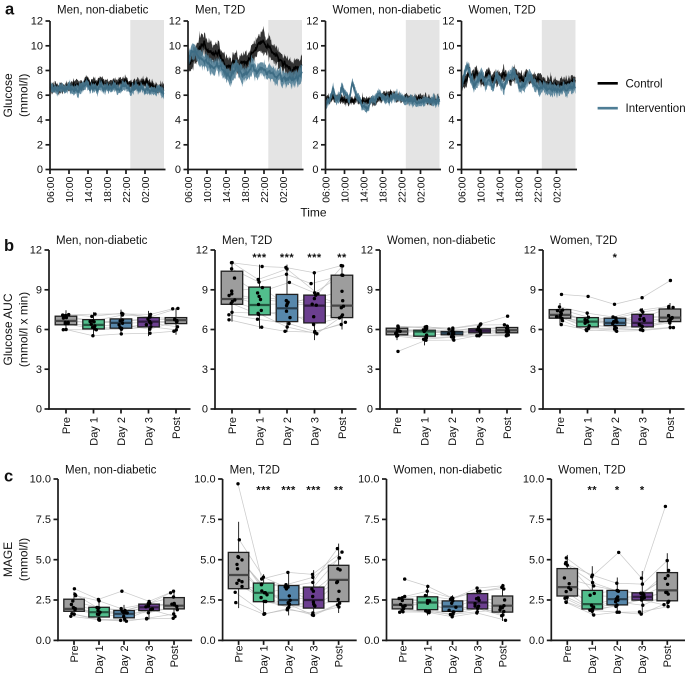  I want to click on svg-text: a, so click(10, 10).